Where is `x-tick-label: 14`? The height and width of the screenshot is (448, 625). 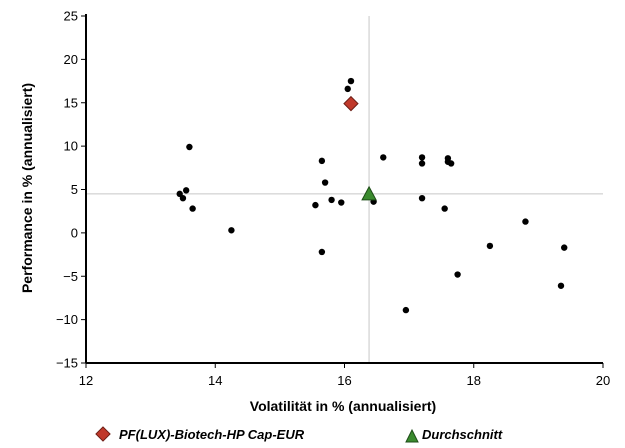 x-tick-label: 14 is located at coordinates (215, 380).